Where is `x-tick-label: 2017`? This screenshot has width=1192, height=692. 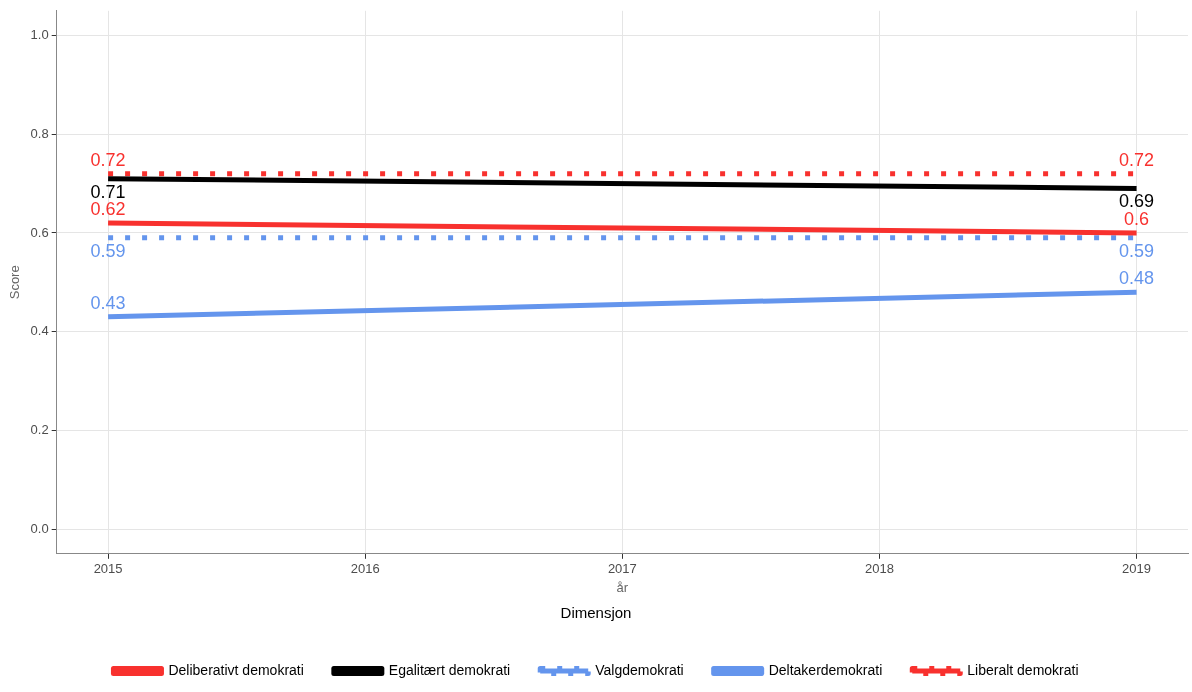
x-tick-label: 2017 is located at coordinates (622, 569).